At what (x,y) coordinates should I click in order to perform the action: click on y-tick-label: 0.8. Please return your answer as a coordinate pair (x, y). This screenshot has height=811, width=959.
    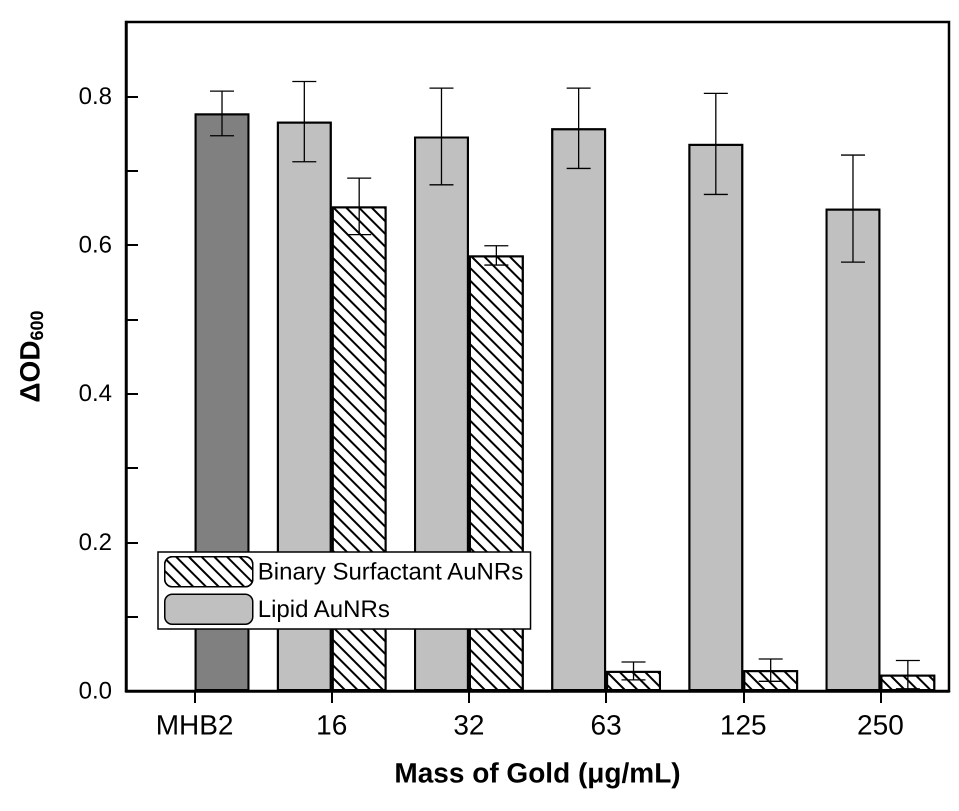
    Looking at the image, I should click on (95, 96).